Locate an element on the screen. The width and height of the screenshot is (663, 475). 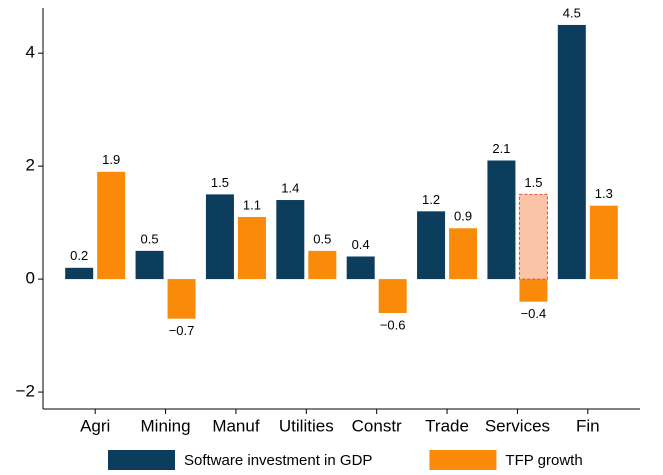
value-label: 4.5 is located at coordinates (572, 12).